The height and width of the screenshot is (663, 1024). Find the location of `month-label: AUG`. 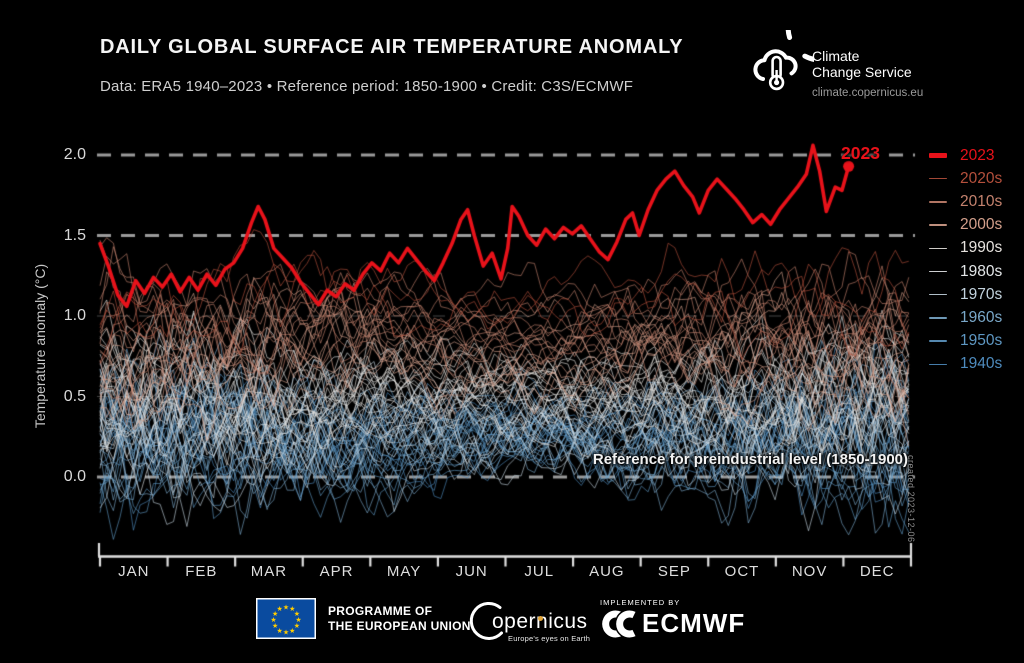

month-label: AUG is located at coordinates (607, 571).